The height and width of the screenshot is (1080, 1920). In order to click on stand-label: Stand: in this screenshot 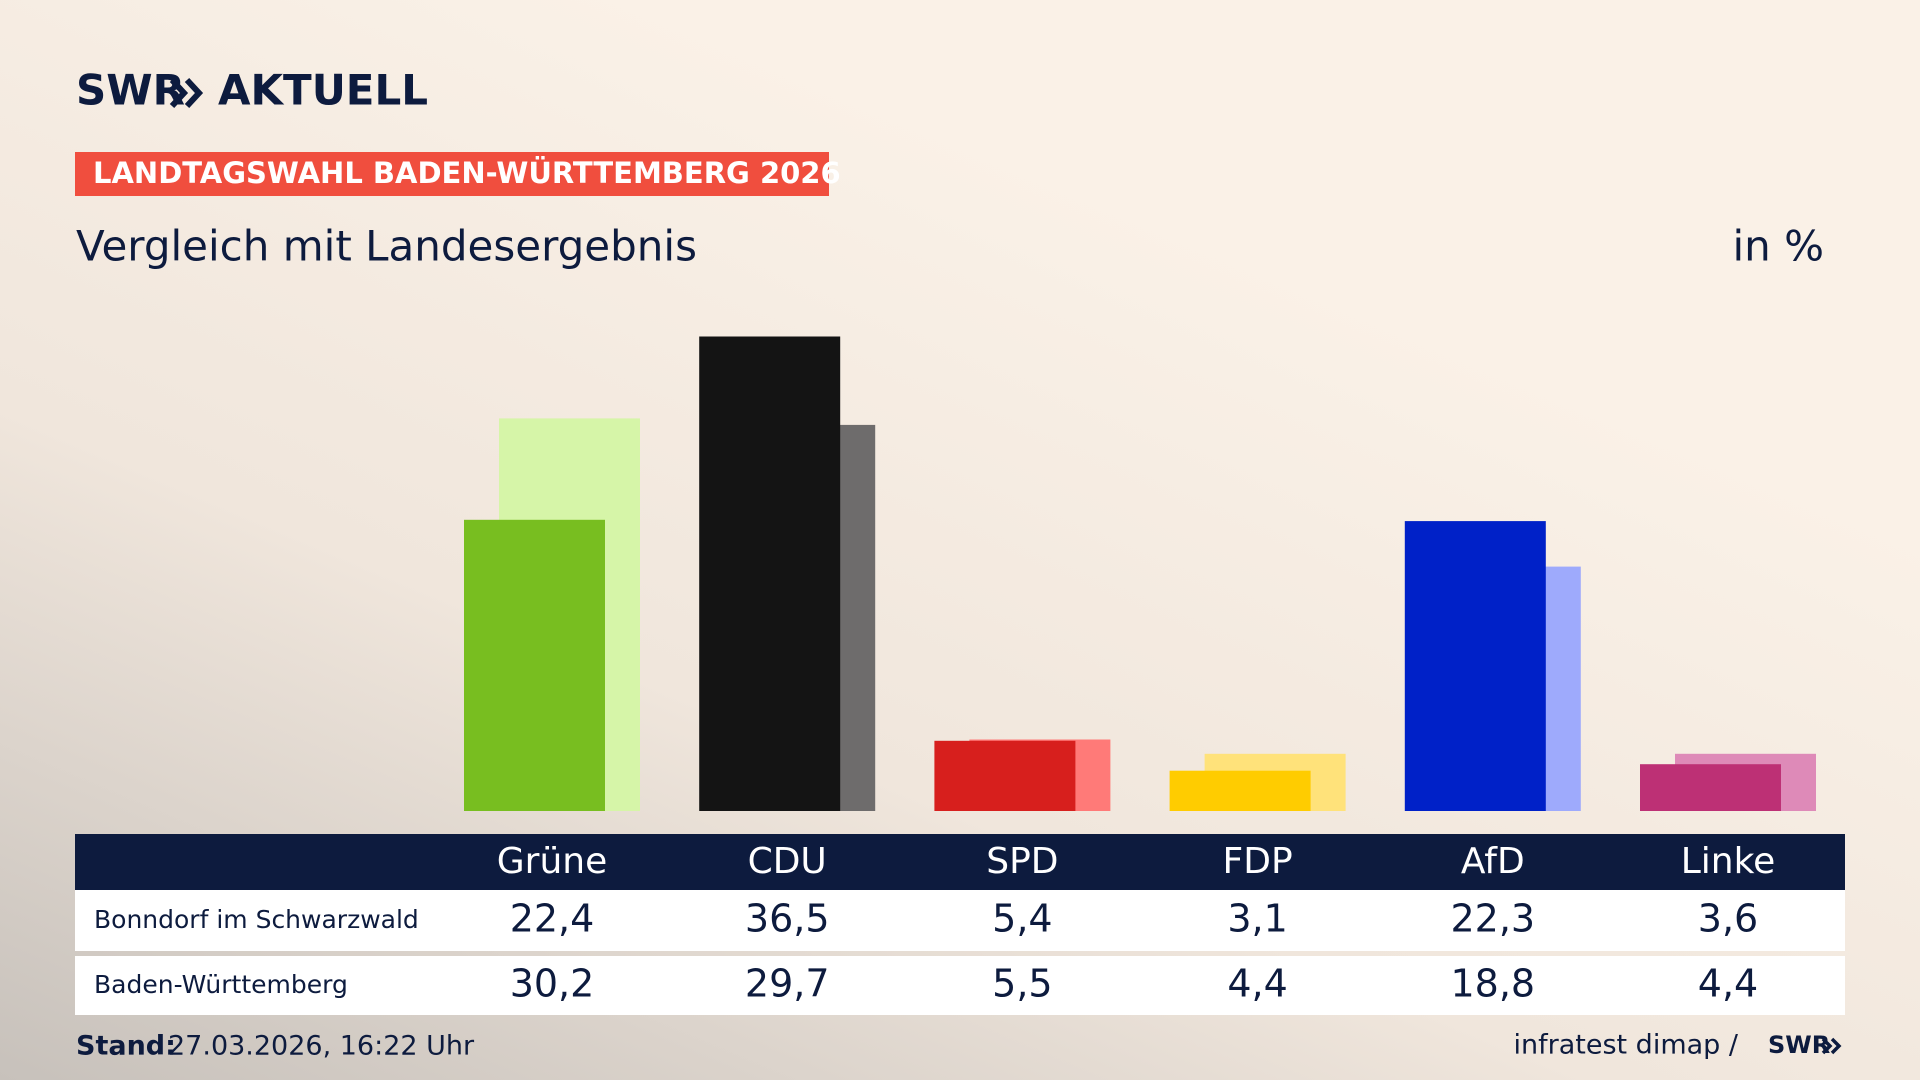, I will do `click(126, 1046)`.